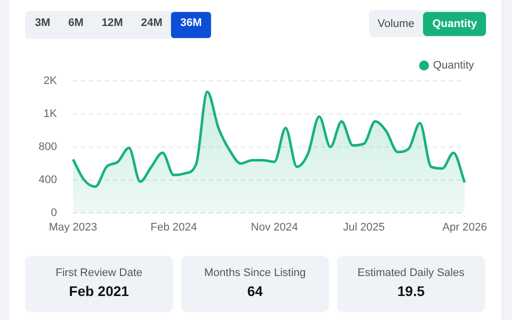 This screenshot has height=320, width=512. I want to click on y-tick-label: 800, so click(47, 147).